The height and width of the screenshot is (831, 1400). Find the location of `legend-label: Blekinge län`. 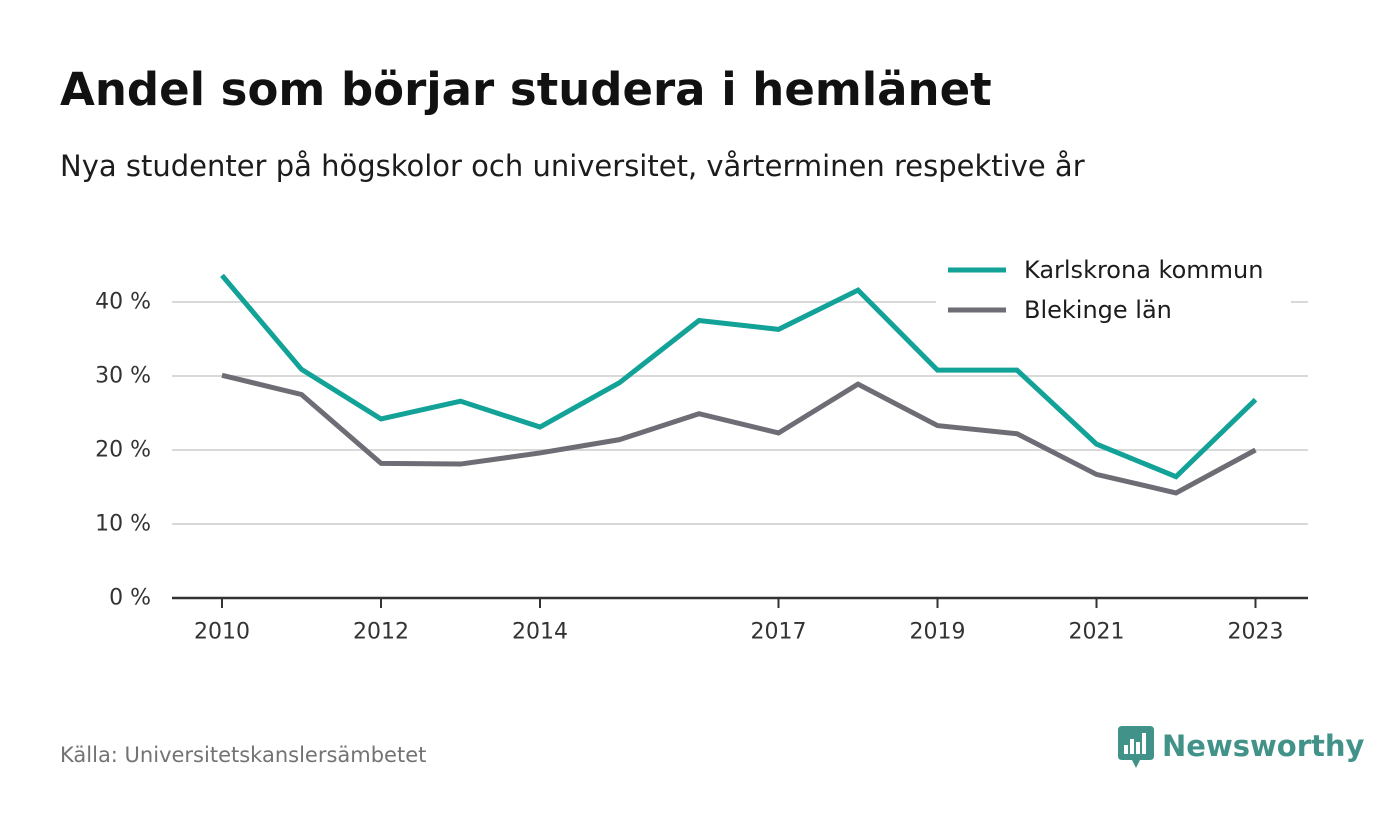

legend-label: Blekinge län is located at coordinates (1098, 310).